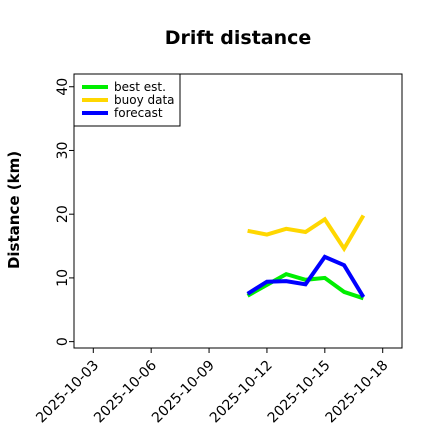  What do you see at coordinates (63, 151) in the screenshot?
I see `y-tick-label: 30` at bounding box center [63, 151].